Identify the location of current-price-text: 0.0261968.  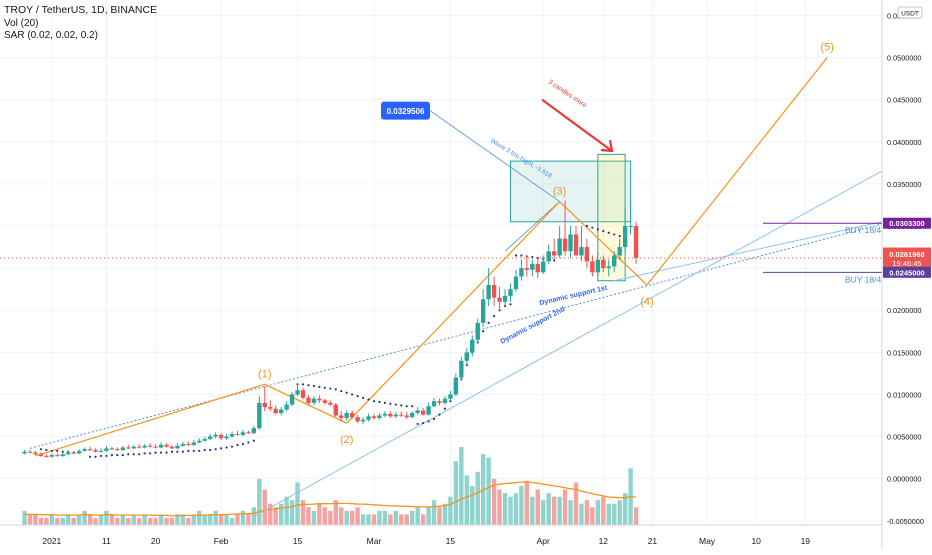
(906, 254).